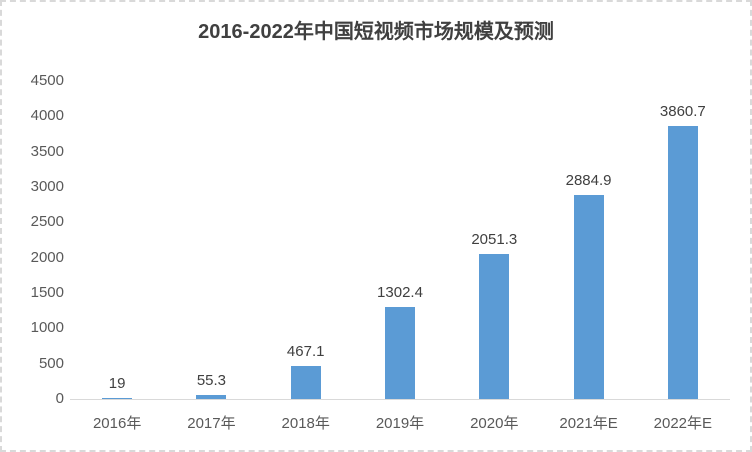 This screenshot has width=752, height=452. I want to click on data-label: 2884.9, so click(588, 180).